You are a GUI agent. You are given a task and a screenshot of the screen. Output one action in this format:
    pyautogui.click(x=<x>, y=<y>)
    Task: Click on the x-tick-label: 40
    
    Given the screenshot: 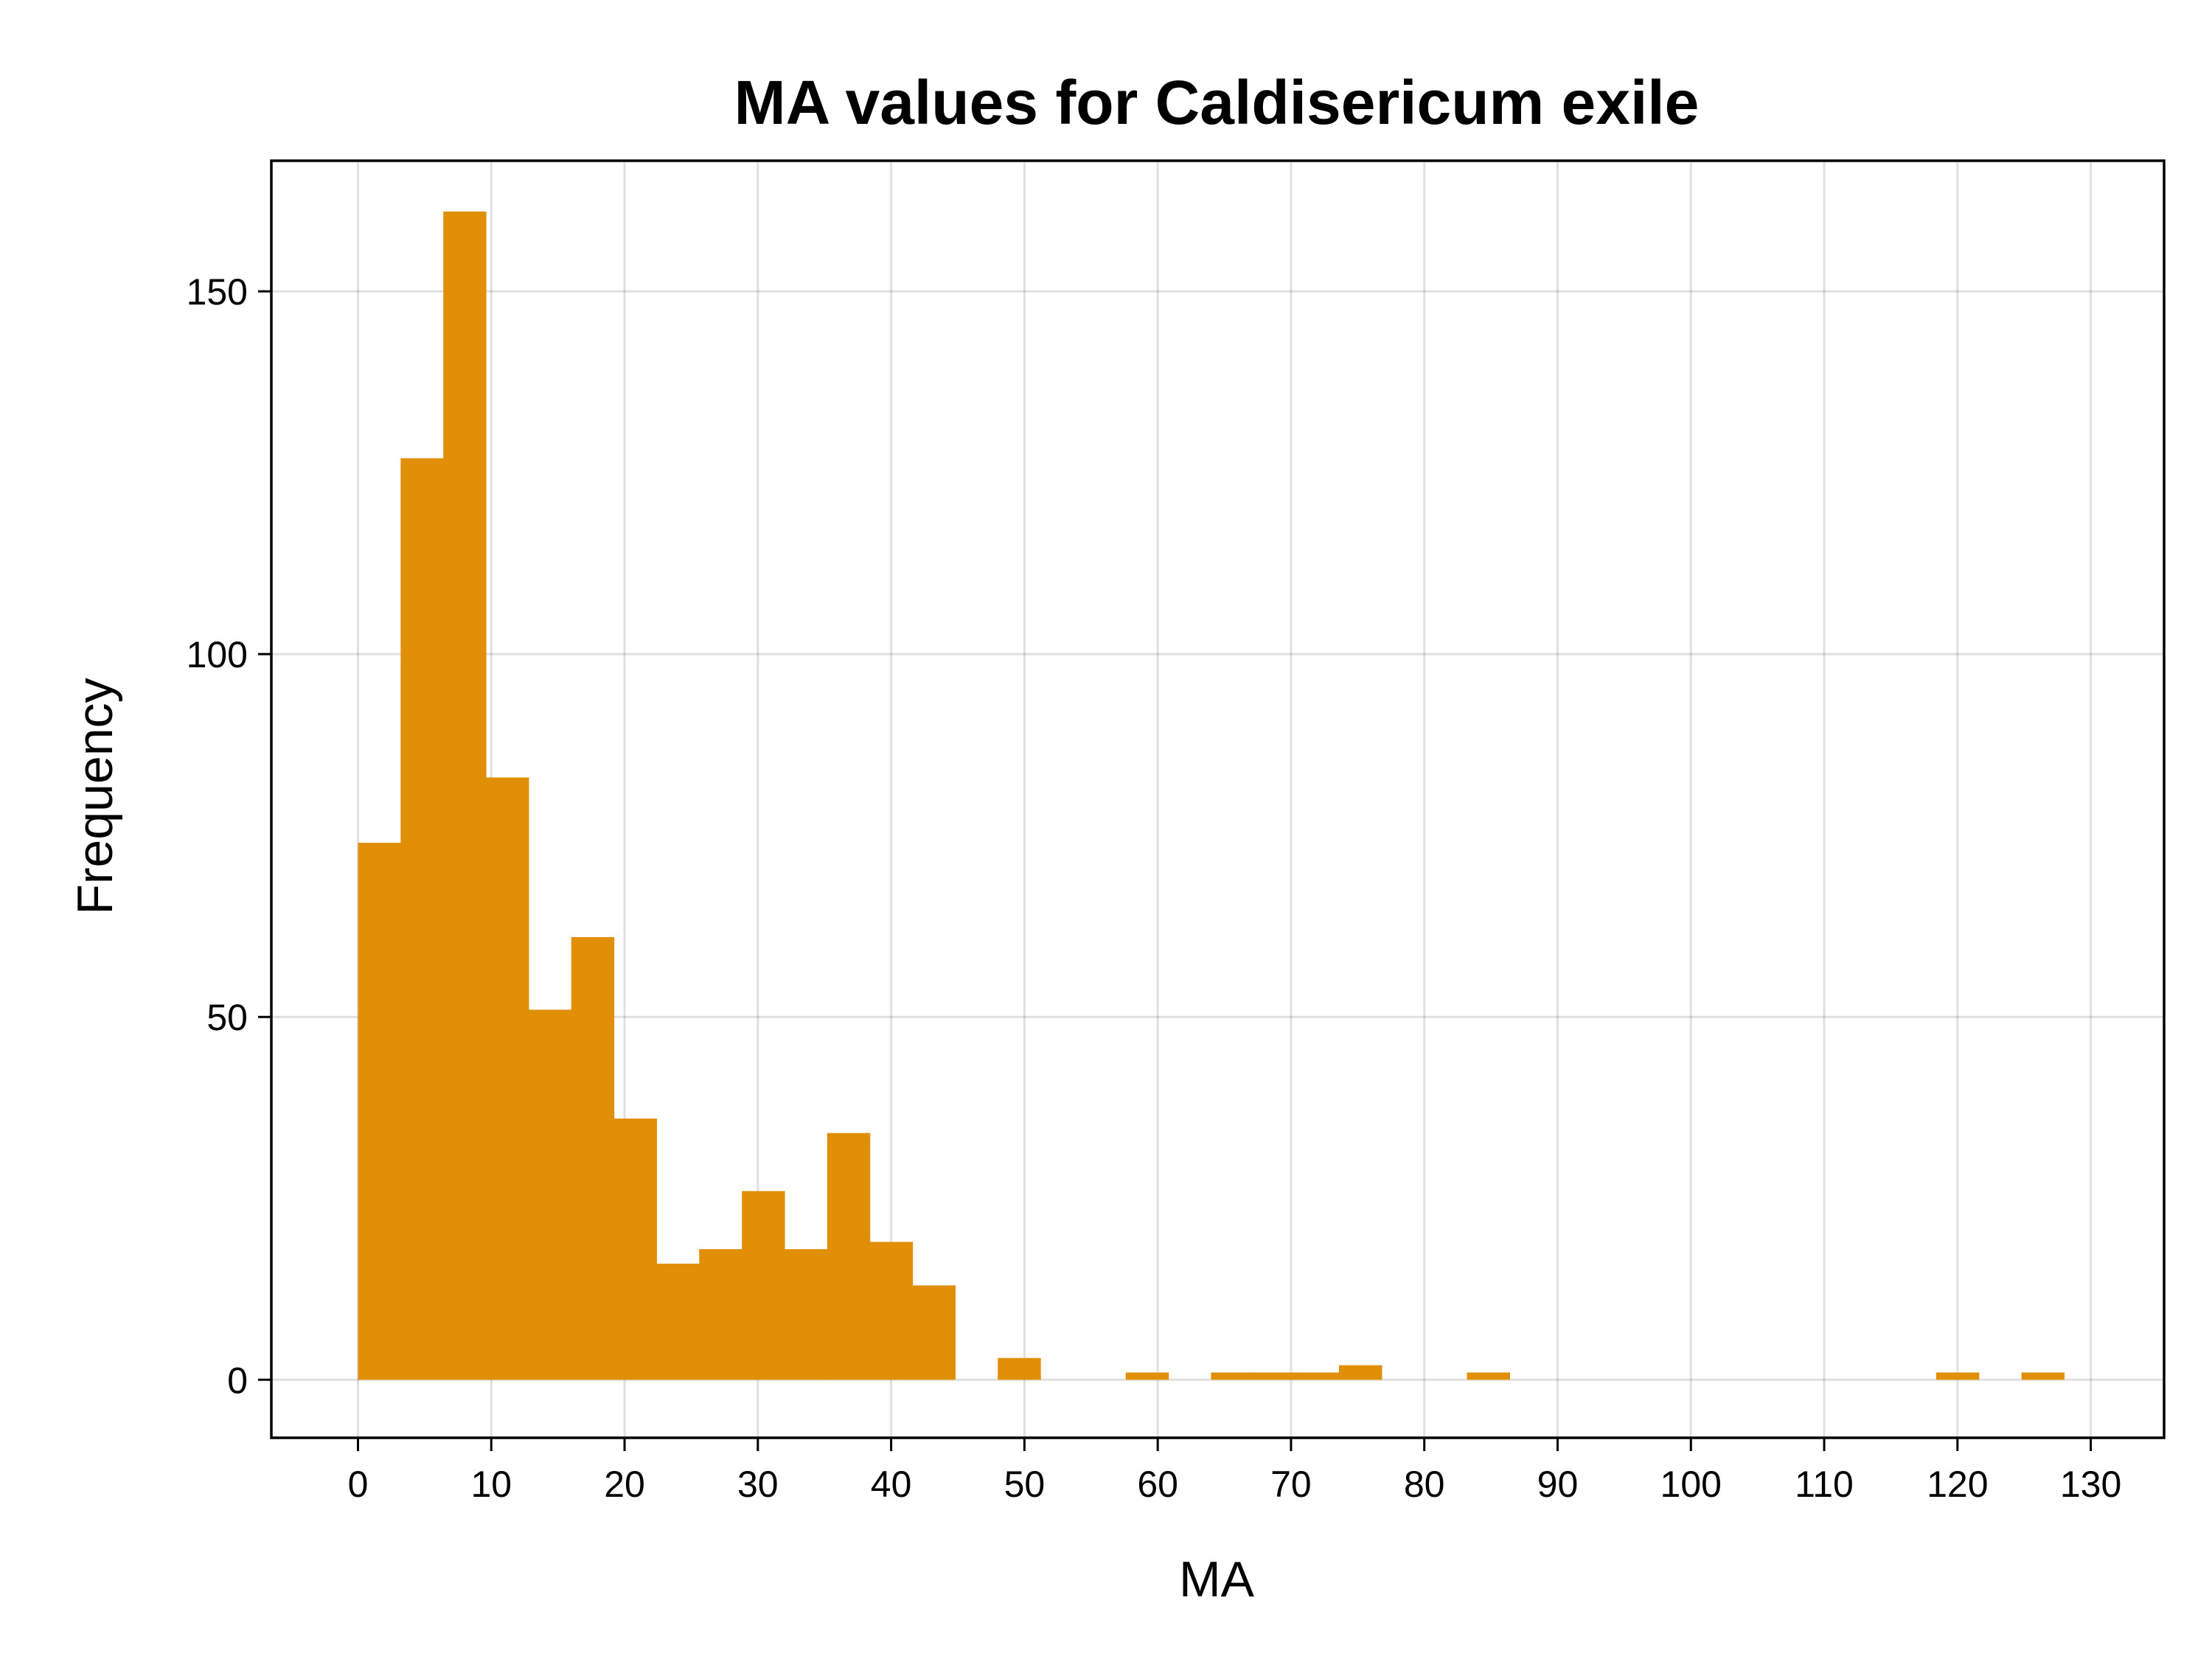 What is the action you would take?
    pyautogui.click(x=891, y=1484)
    